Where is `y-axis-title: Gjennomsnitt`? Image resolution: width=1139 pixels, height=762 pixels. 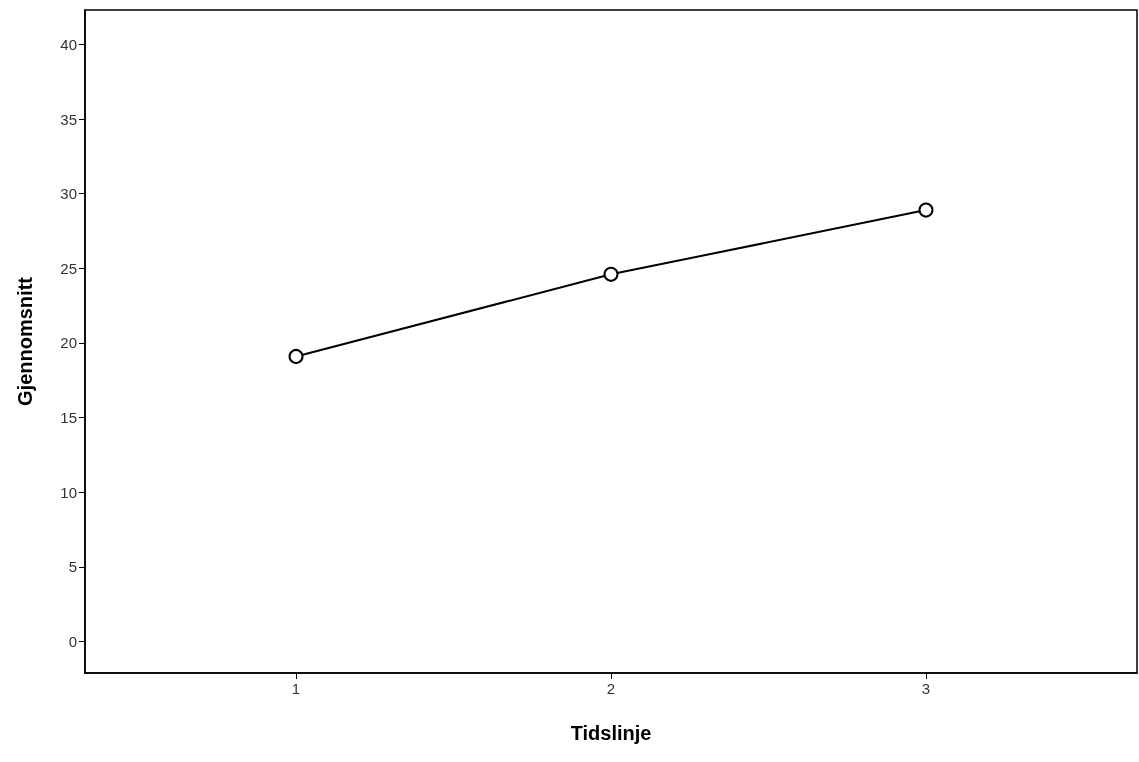
y-axis-title: Gjennomsnitt is located at coordinates (25, 341).